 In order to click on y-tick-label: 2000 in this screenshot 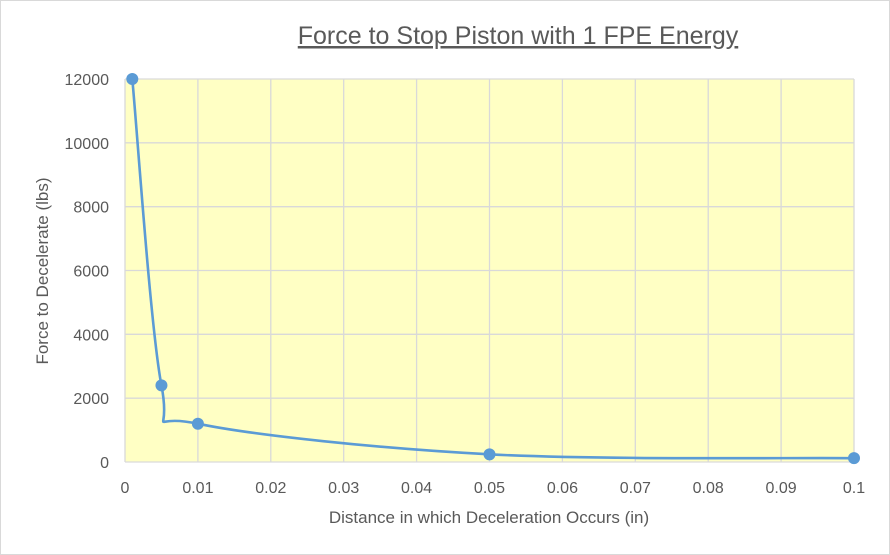, I will do `click(91, 399)`.